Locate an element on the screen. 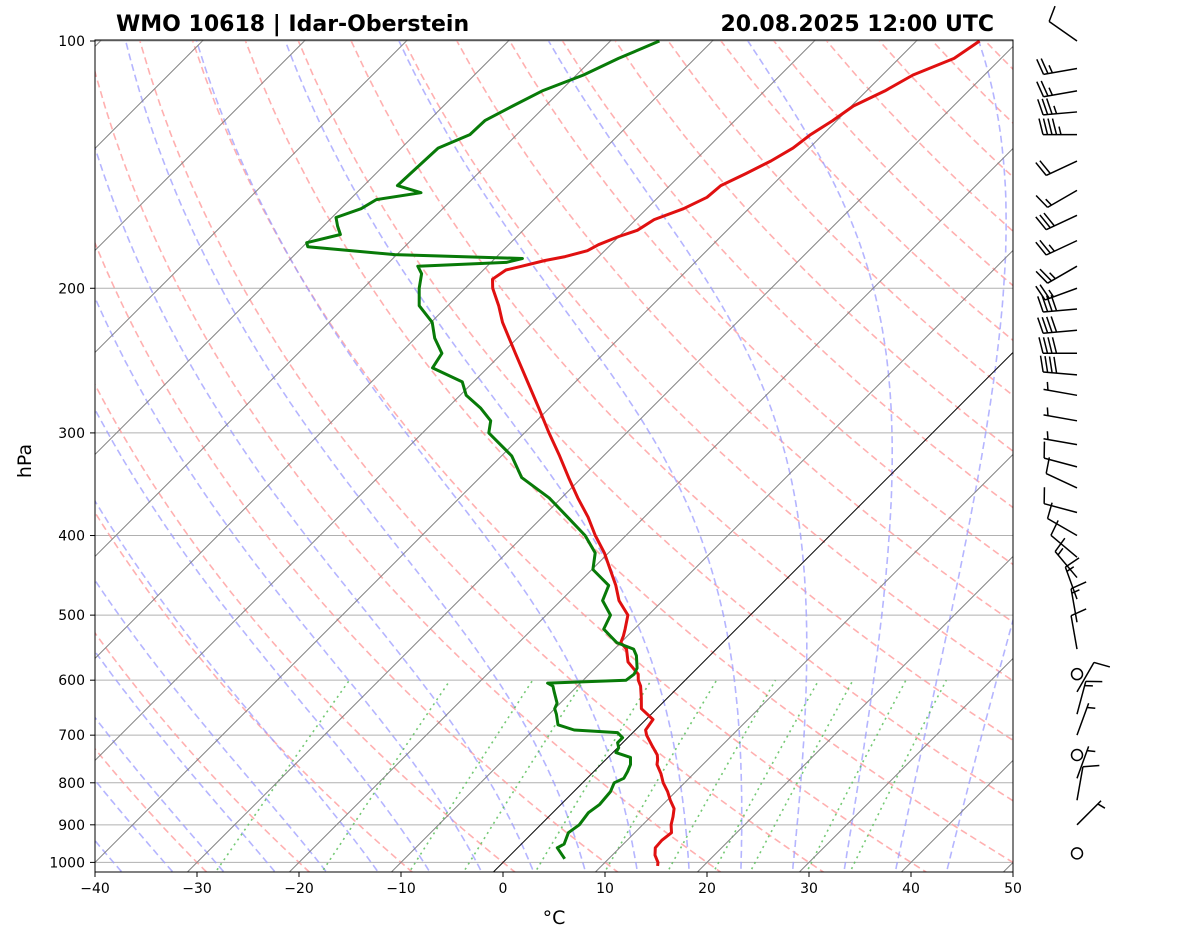  x-tick-label: 30 is located at coordinates (809, 889).